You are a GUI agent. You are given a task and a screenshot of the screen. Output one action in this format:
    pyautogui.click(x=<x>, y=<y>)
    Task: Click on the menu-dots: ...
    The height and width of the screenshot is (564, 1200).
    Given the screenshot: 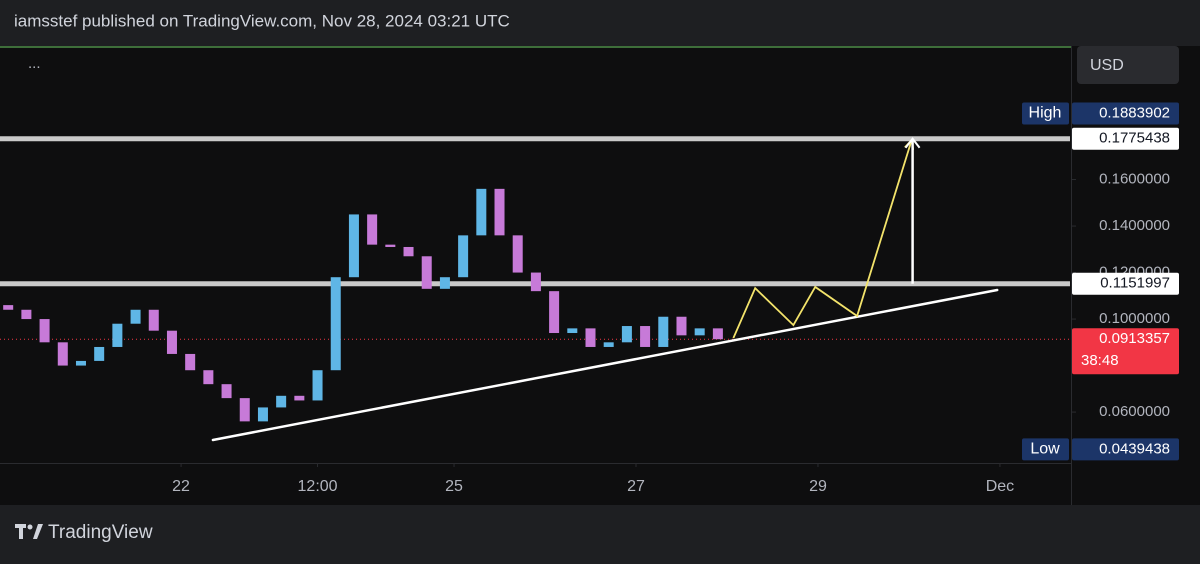 What is the action you would take?
    pyautogui.click(x=34, y=63)
    